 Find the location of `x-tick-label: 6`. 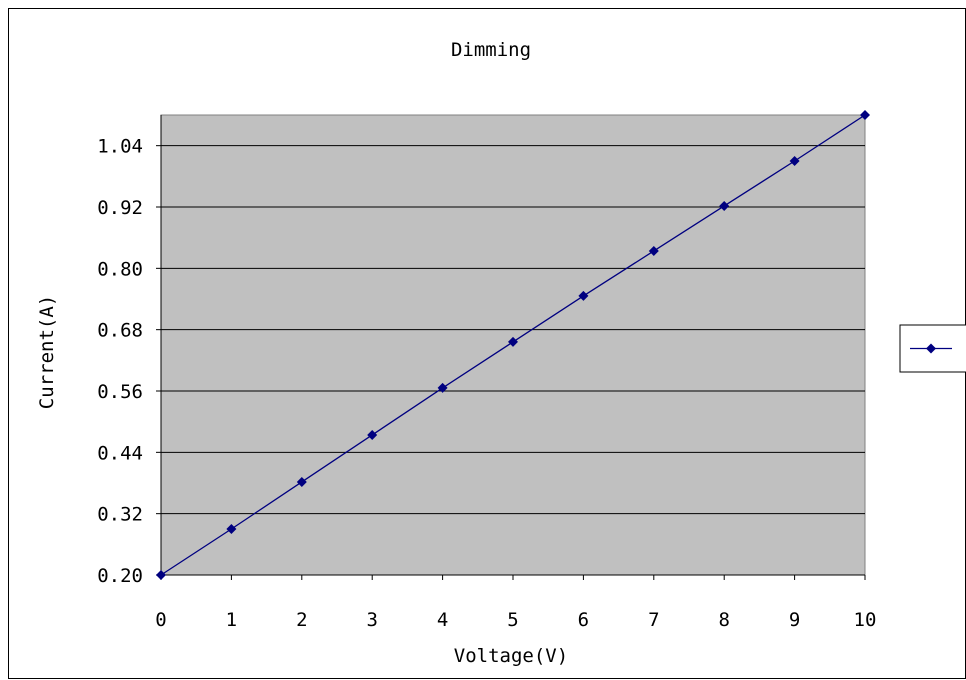

x-tick-label: 6 is located at coordinates (583, 620).